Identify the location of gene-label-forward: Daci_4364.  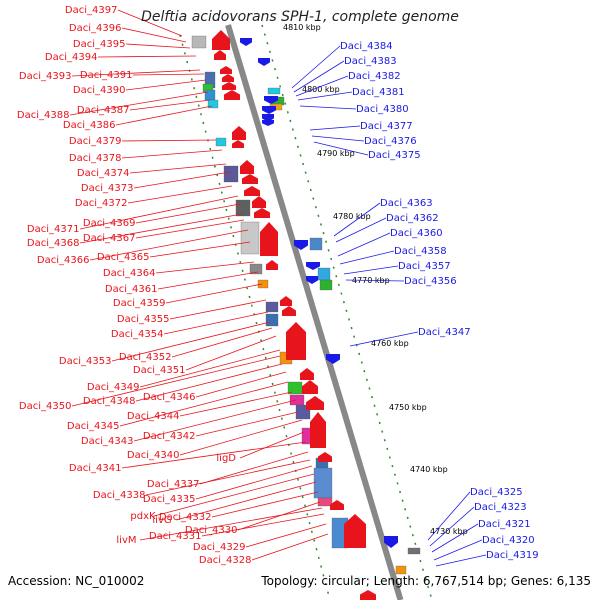
(129, 273).